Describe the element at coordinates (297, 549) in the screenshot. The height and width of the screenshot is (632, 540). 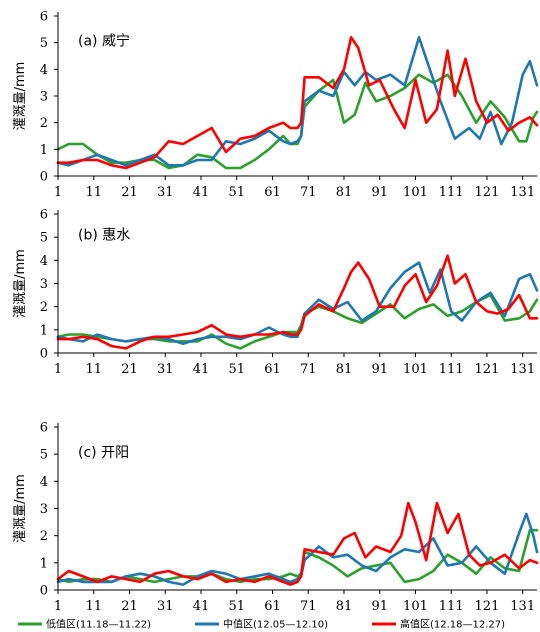
I see `series-line-mid` at that location.